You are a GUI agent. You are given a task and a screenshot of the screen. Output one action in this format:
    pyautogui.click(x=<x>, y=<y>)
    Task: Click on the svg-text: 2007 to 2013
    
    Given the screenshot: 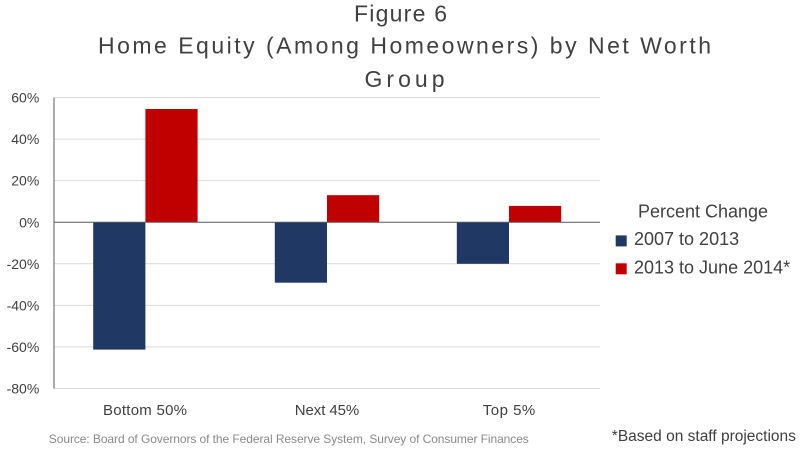 What is the action you would take?
    pyautogui.click(x=686, y=239)
    